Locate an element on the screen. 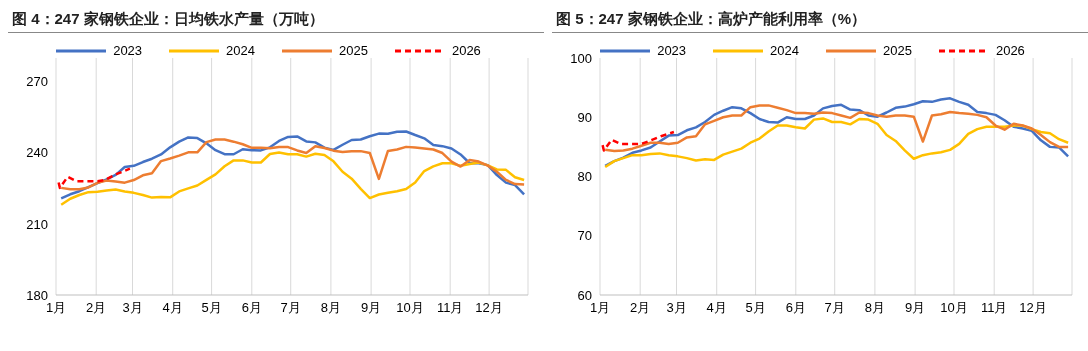 The width and height of the screenshot is (1088, 351). y-tick-label: 60 is located at coordinates (584, 295).